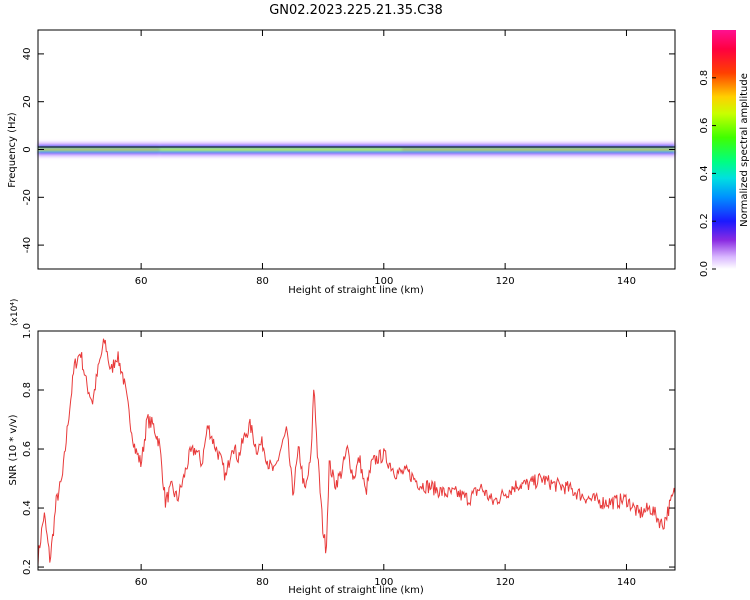  I want to click on bottom-y-axis-label: SNR (10 * v/v), so click(13, 449).